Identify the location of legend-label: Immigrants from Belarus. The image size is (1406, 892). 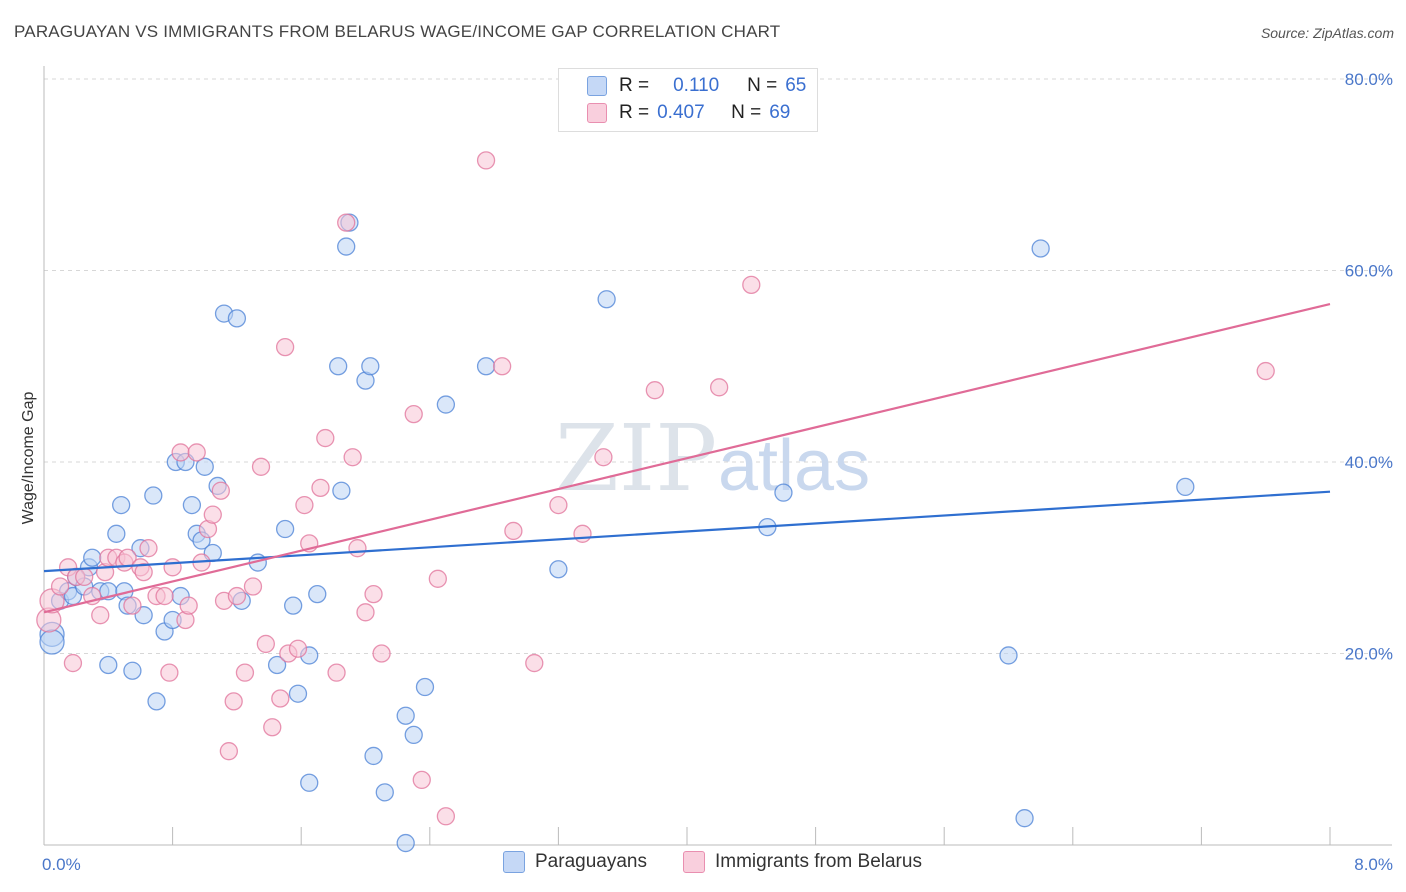
(818, 861).